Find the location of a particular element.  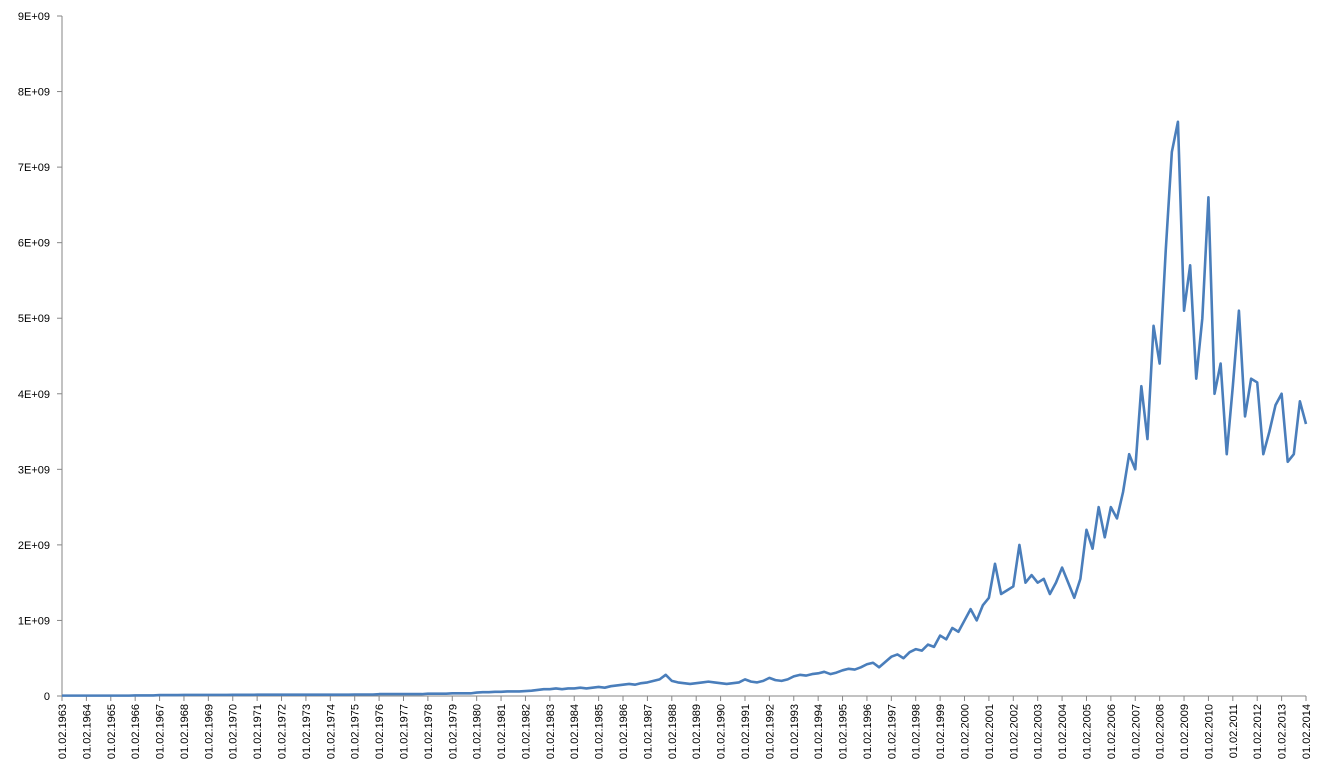

x-tick-label: 01.02.2011 is located at coordinates (1234, 731).